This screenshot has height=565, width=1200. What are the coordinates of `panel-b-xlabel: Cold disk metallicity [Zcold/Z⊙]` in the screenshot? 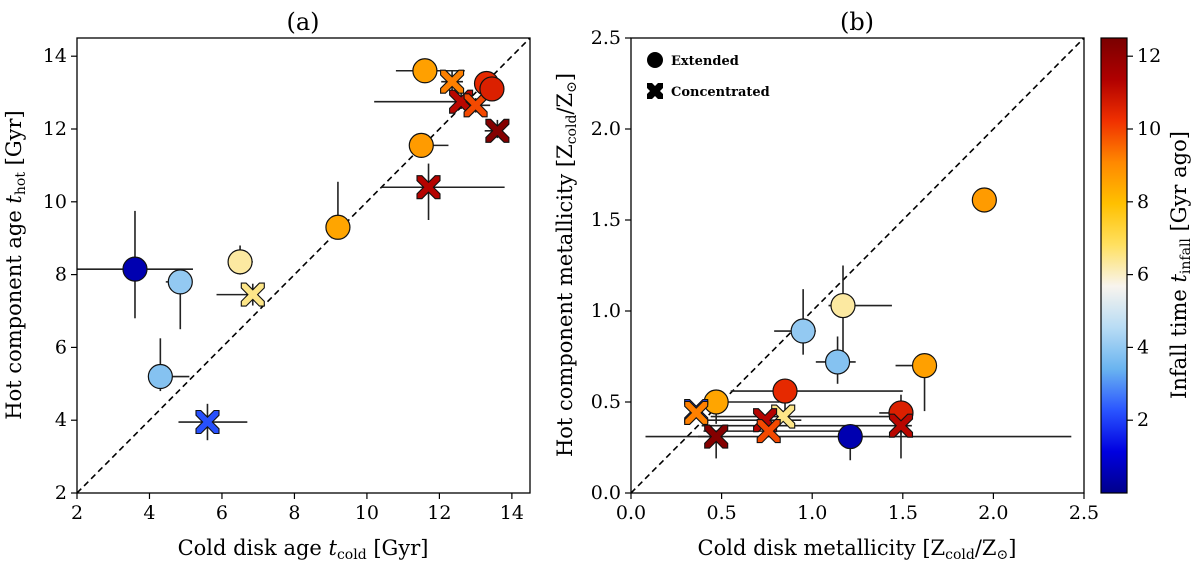 It's located at (857, 549).